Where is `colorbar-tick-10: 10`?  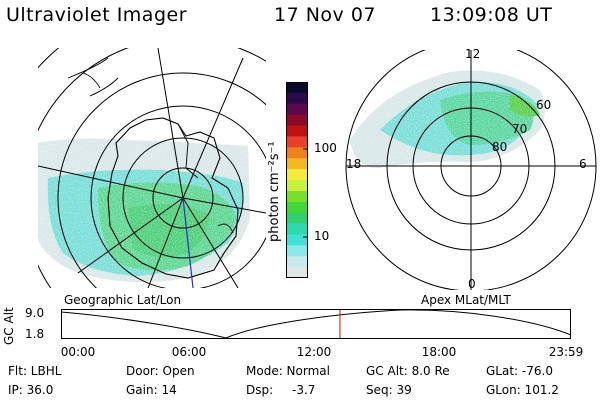
colorbar-tick-10: 10 is located at coordinates (322, 236).